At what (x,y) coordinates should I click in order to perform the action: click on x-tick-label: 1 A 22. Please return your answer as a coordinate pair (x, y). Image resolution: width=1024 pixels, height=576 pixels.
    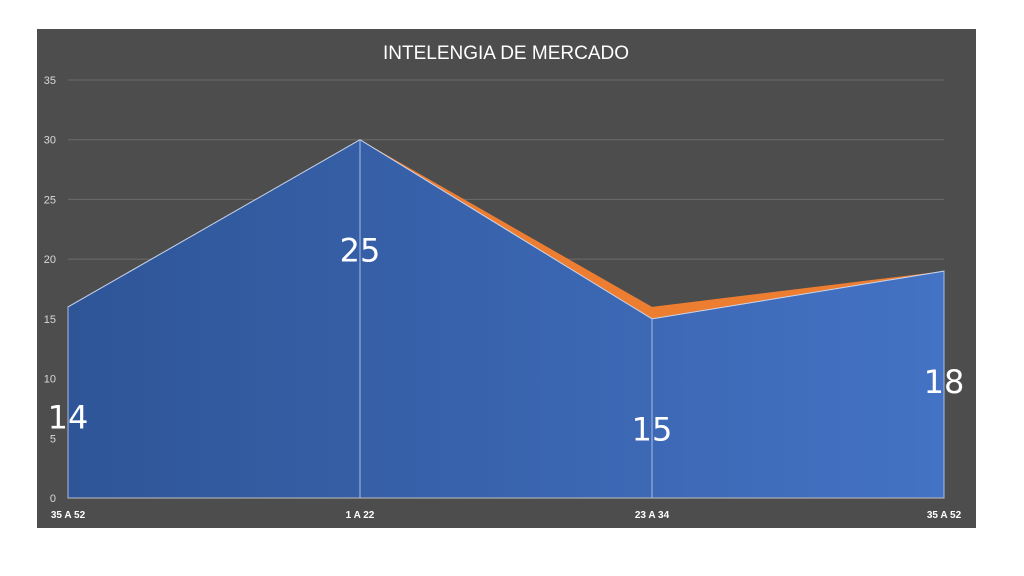
    Looking at the image, I should click on (360, 515).